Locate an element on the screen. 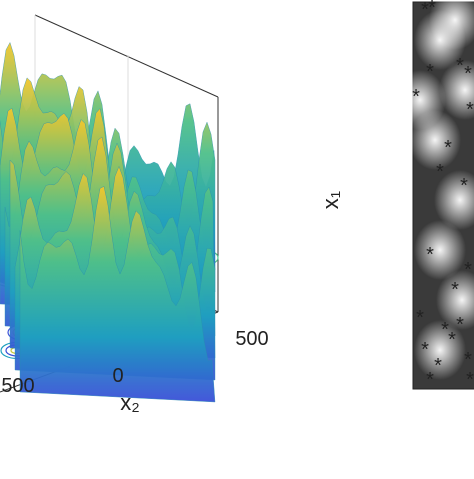  axis-title: x₂ is located at coordinates (130, 402).